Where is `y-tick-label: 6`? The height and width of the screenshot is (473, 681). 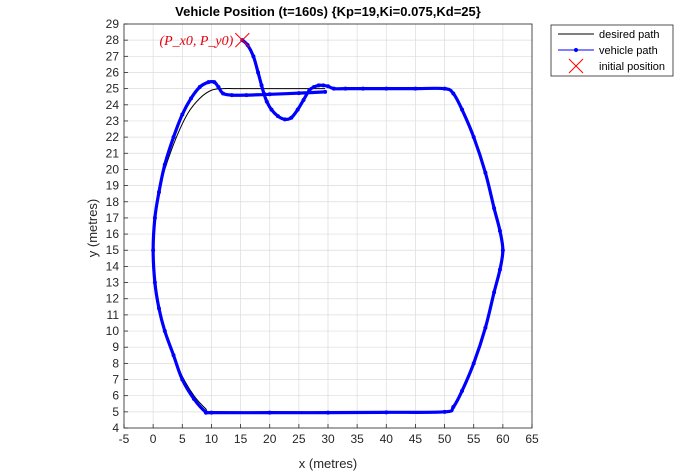
y-tick-label: 6 is located at coordinates (115, 396).